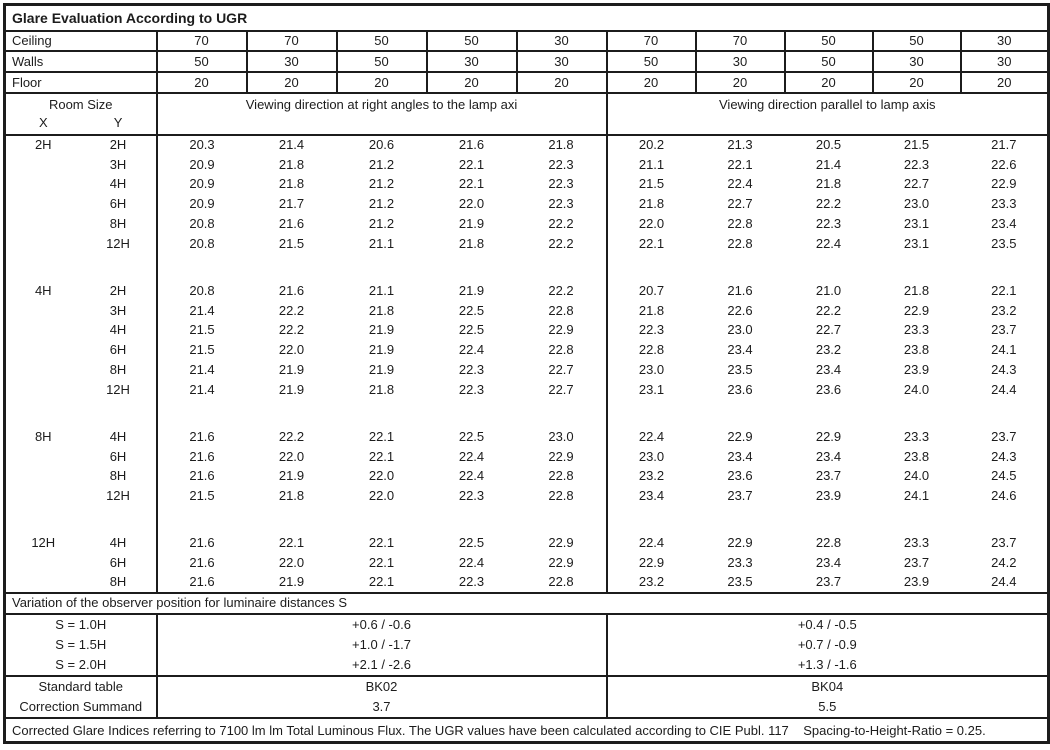  Describe the element at coordinates (118, 184) in the screenshot. I see `room-y-value: 4H` at that location.